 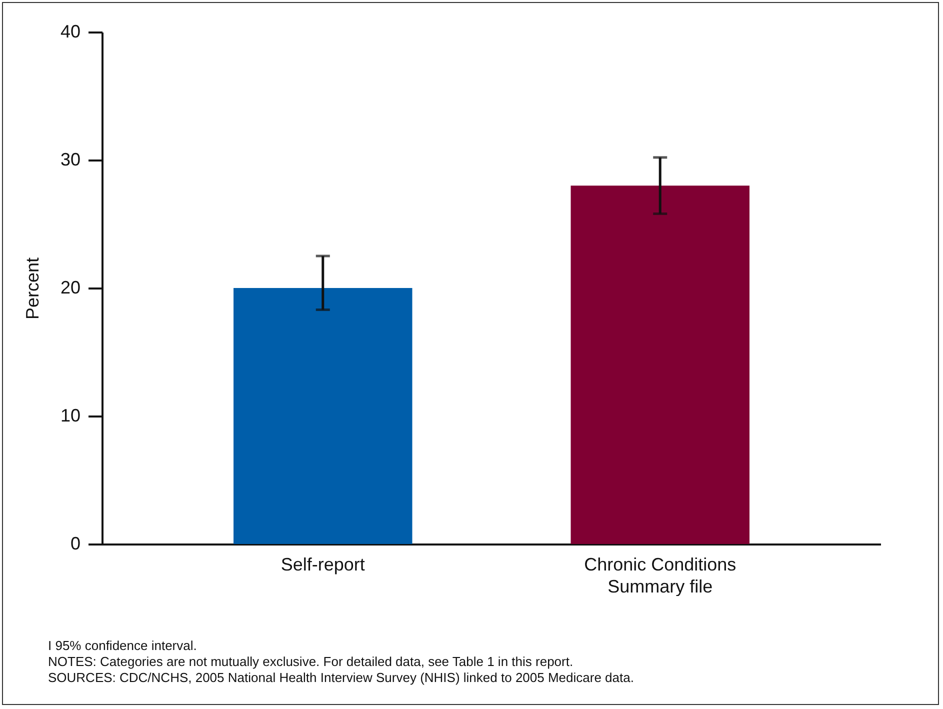 I want to click on y-tick-label: 20, so click(x=70, y=288).